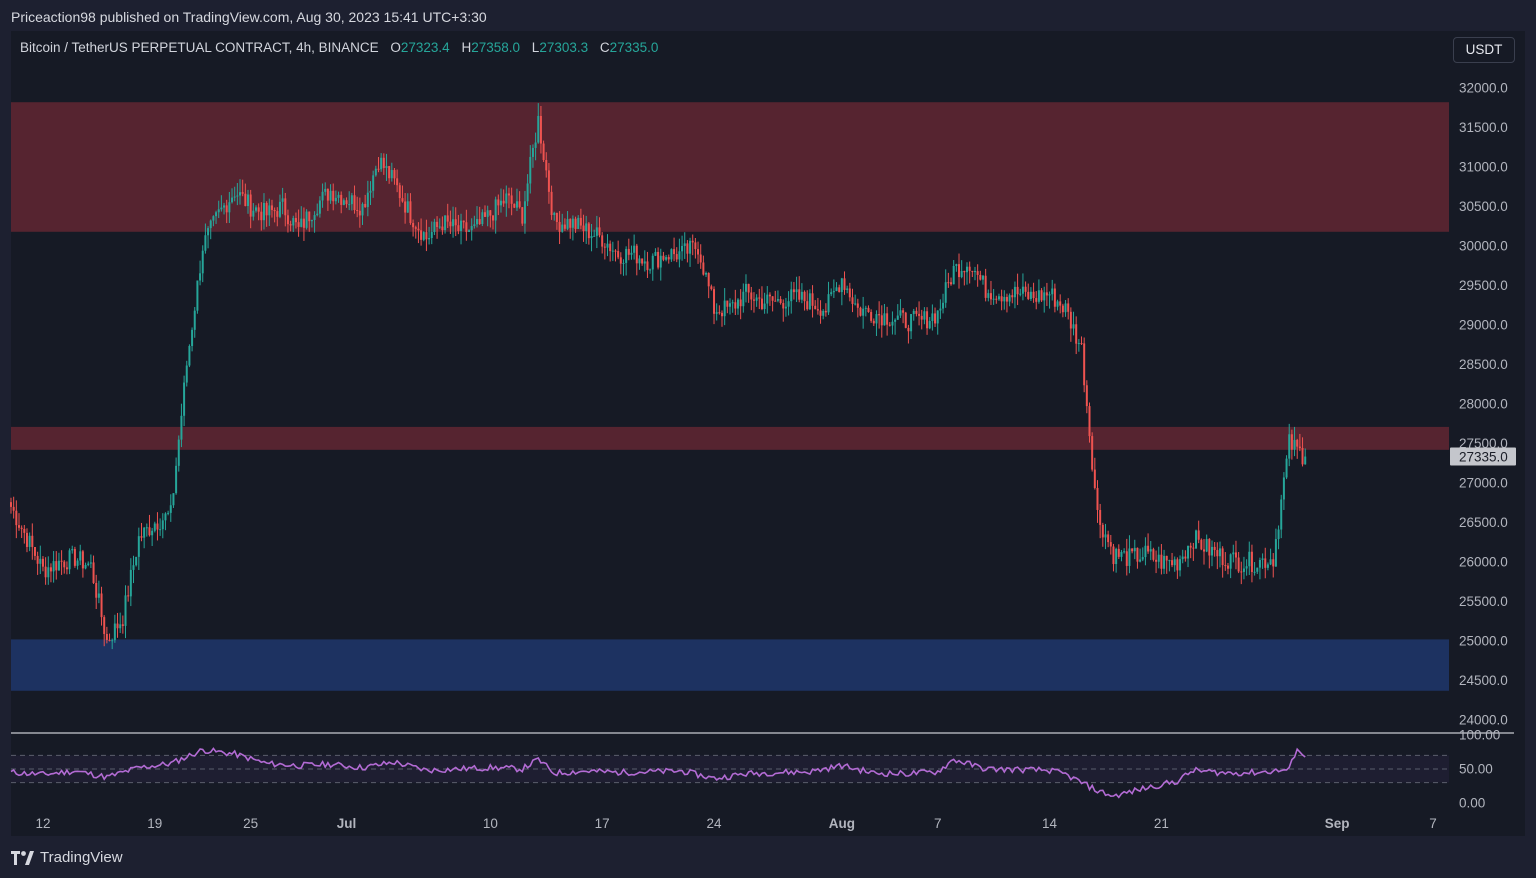  What do you see at coordinates (67, 857) in the screenshot?
I see `tradingview-logo: TradingView` at bounding box center [67, 857].